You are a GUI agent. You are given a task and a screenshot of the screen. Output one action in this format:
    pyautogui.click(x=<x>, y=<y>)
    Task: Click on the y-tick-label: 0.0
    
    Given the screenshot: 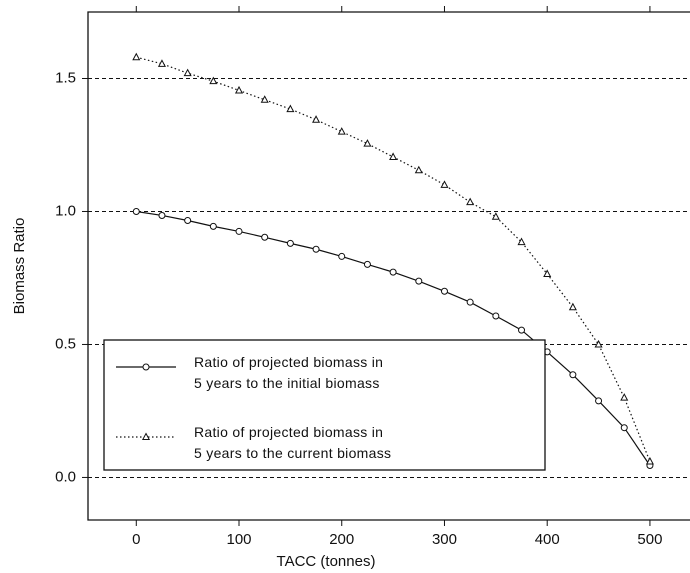 What is the action you would take?
    pyautogui.click(x=65, y=476)
    